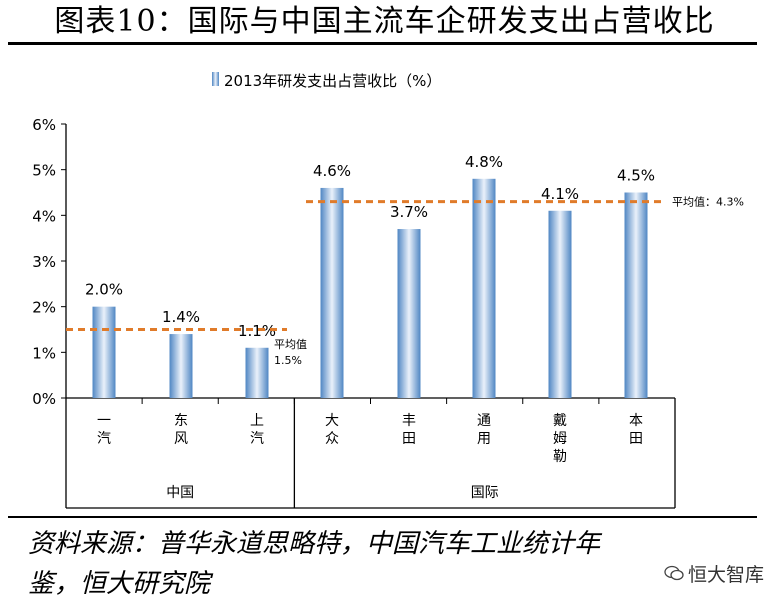  What do you see at coordinates (44, 353) in the screenshot?
I see `y-tick-label: 1%` at bounding box center [44, 353].